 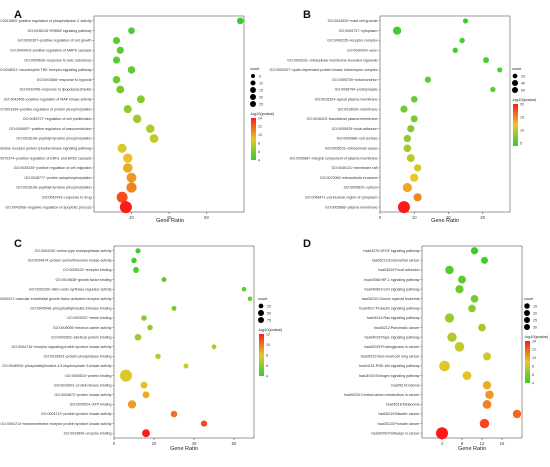 What do you see at coordinates (351, 149) in the screenshot?
I see `term-label: GO:0005615~extracellular space` at bounding box center [351, 149].